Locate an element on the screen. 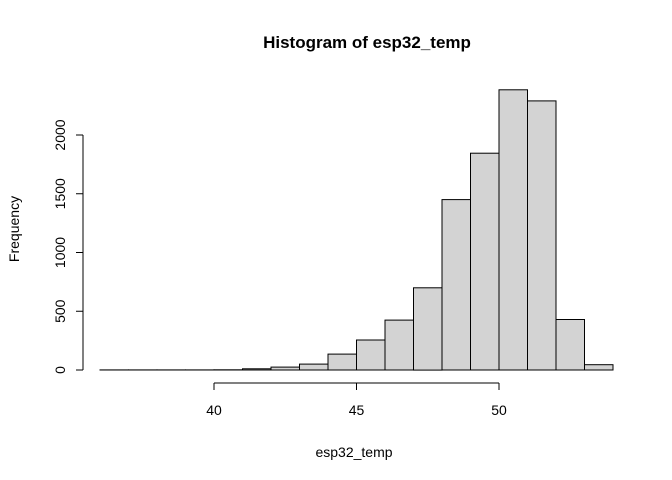  x-axis: 40 45 50 is located at coordinates (356, 400).